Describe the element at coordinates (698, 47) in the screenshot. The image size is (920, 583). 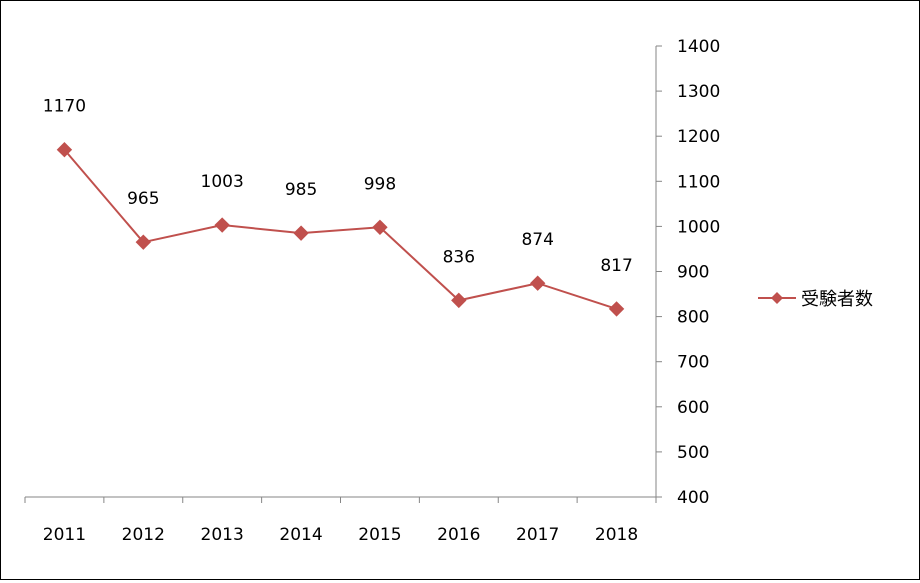
I see `y-tick-label: 1400` at that location.